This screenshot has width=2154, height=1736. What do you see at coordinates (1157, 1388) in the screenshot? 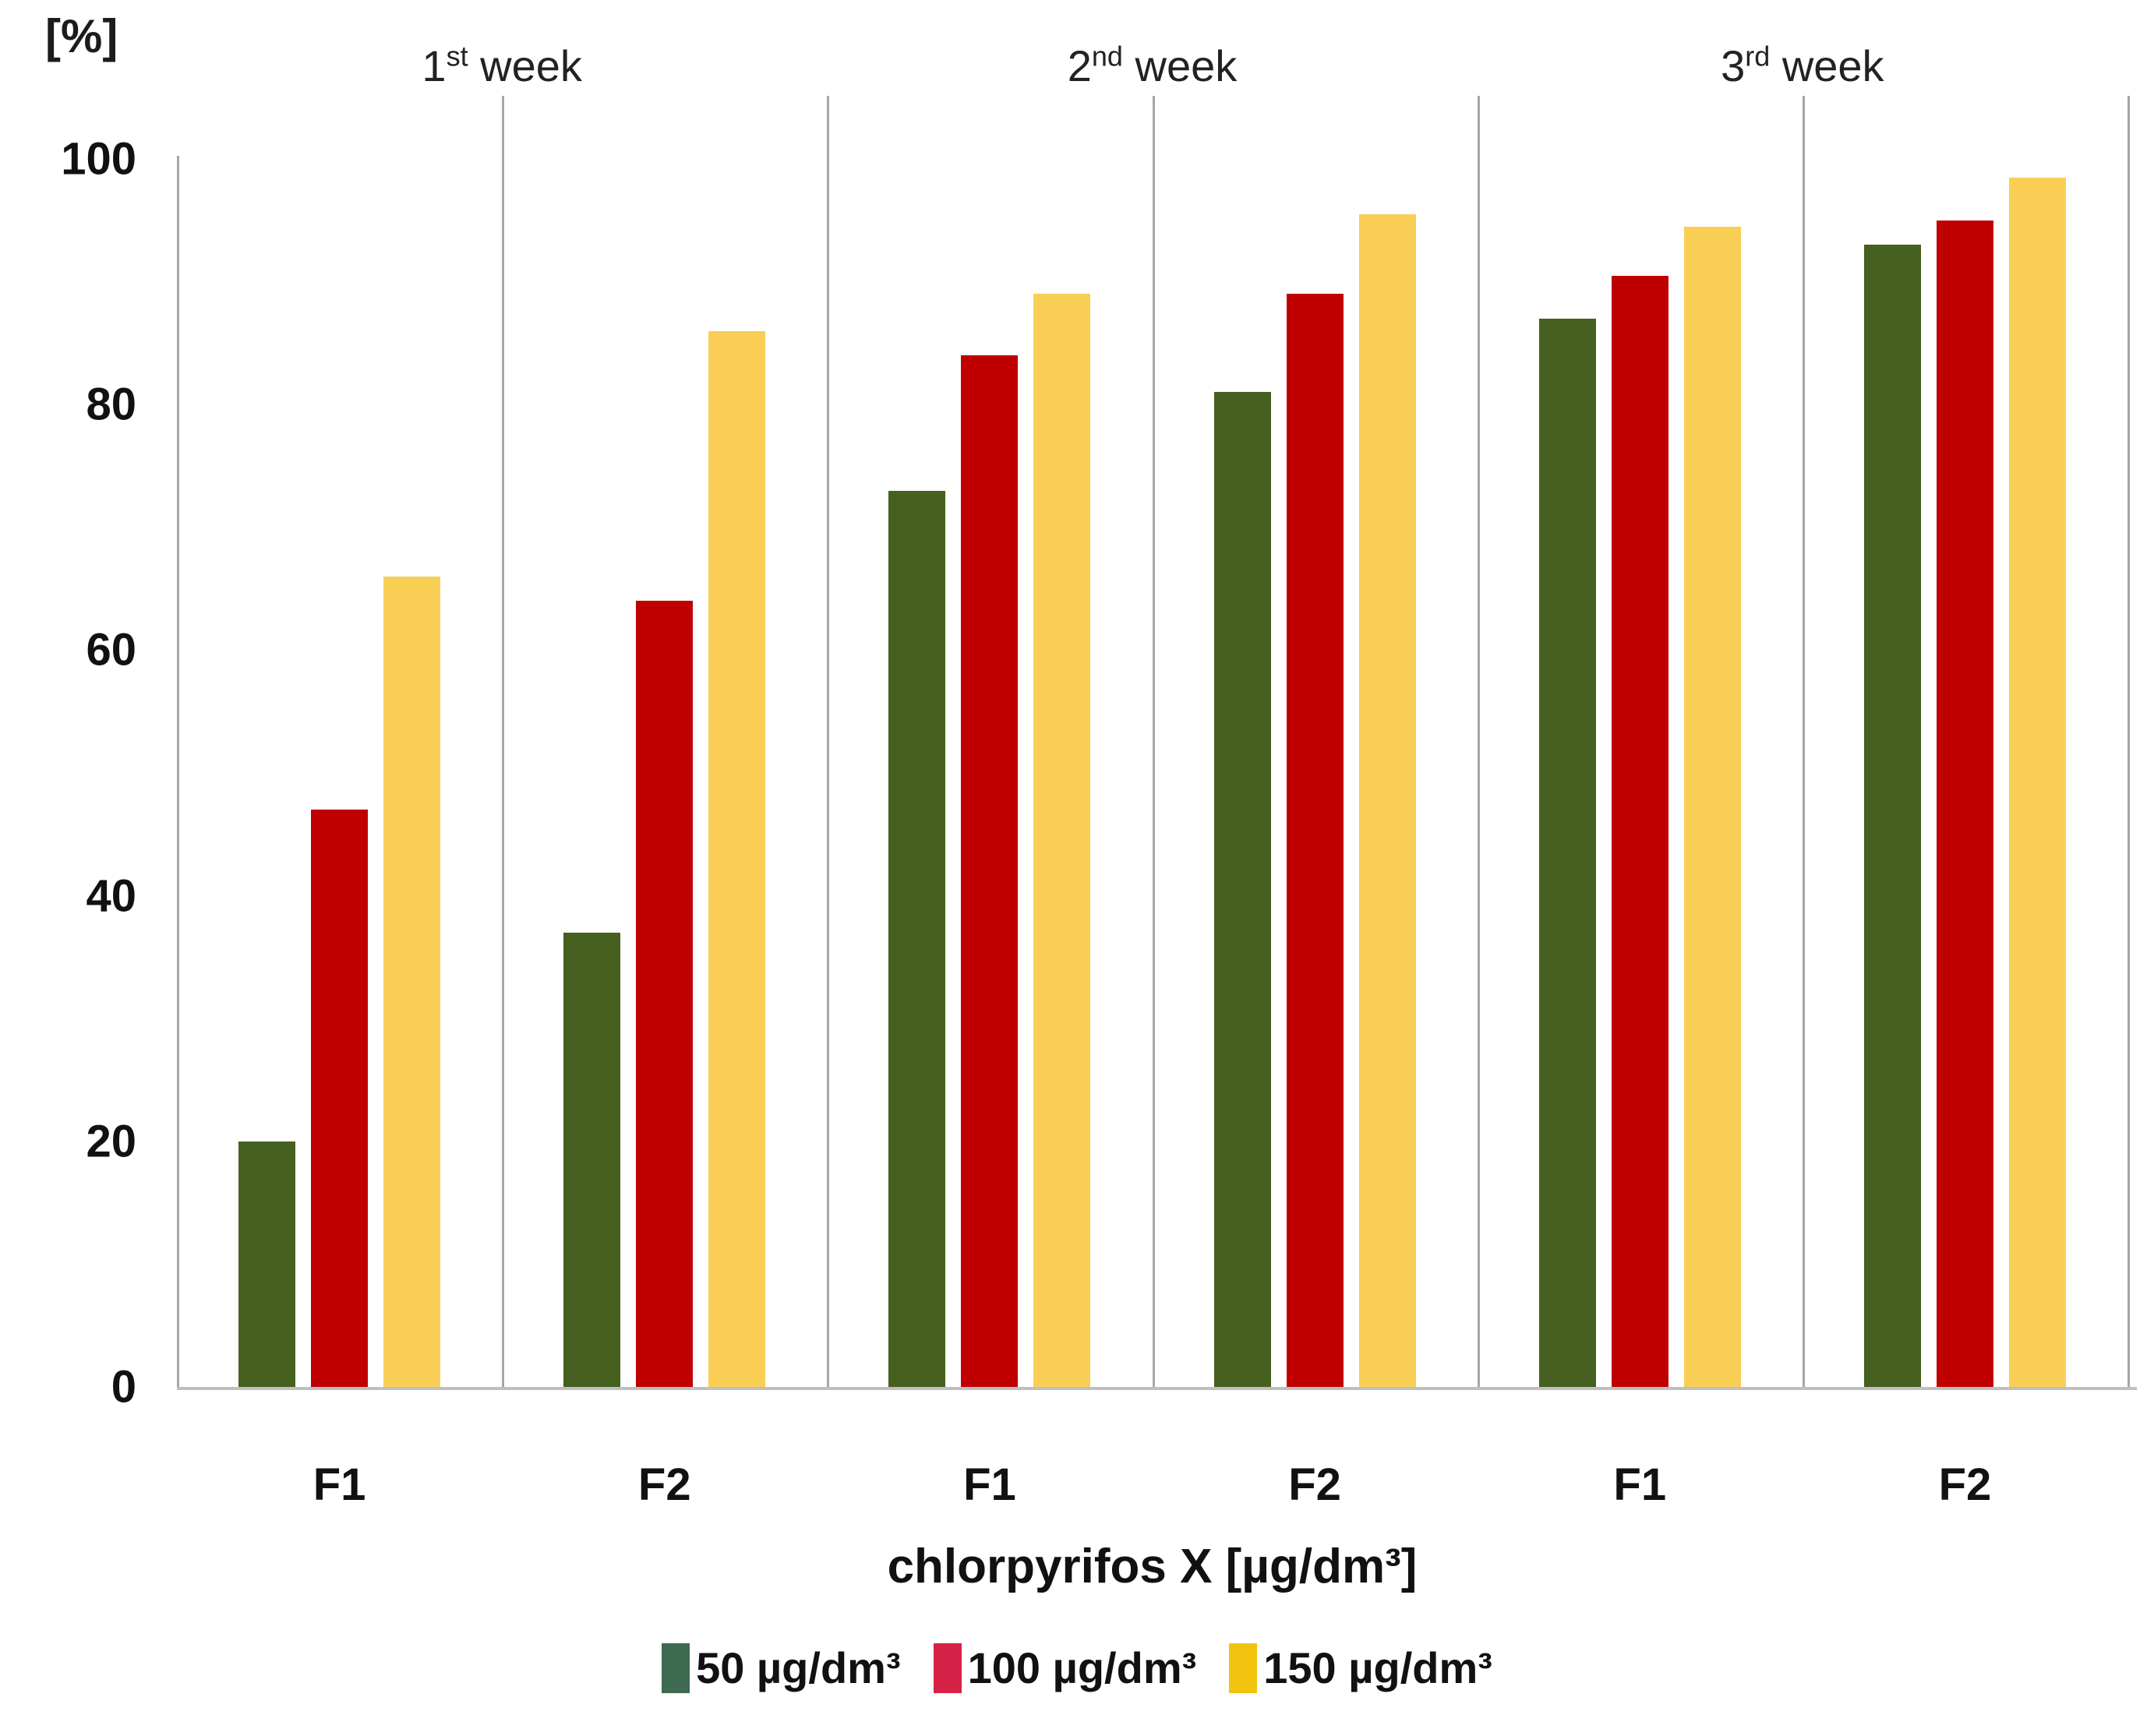
I see `x-axis-baseline` at bounding box center [1157, 1388].